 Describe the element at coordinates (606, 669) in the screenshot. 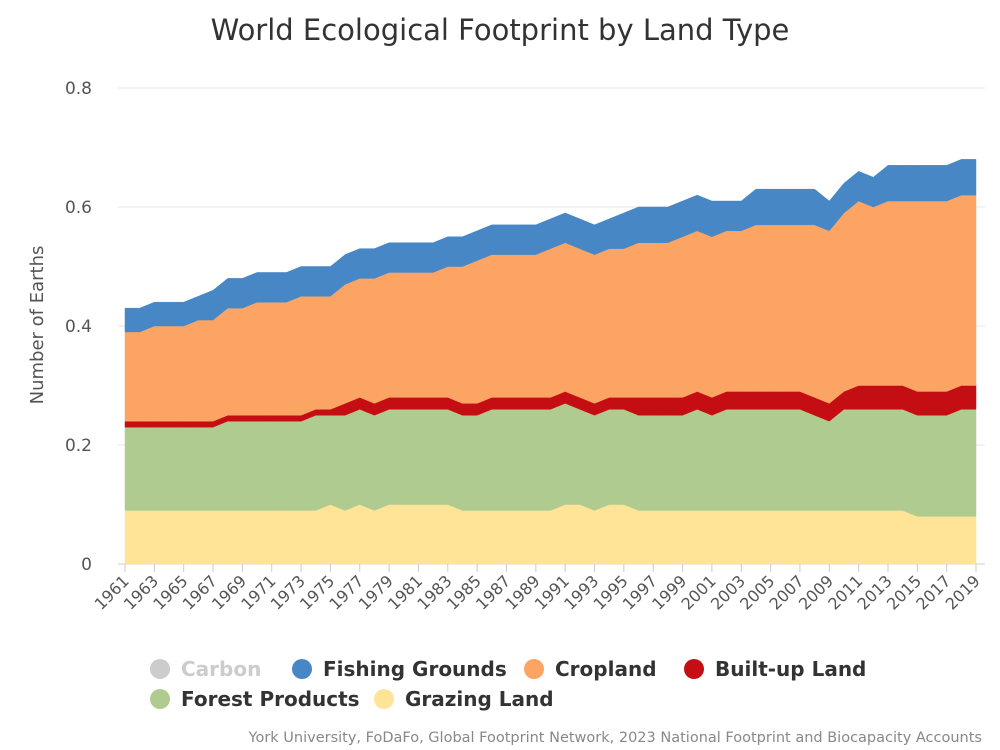

I see `legend-label: Cropland` at that location.